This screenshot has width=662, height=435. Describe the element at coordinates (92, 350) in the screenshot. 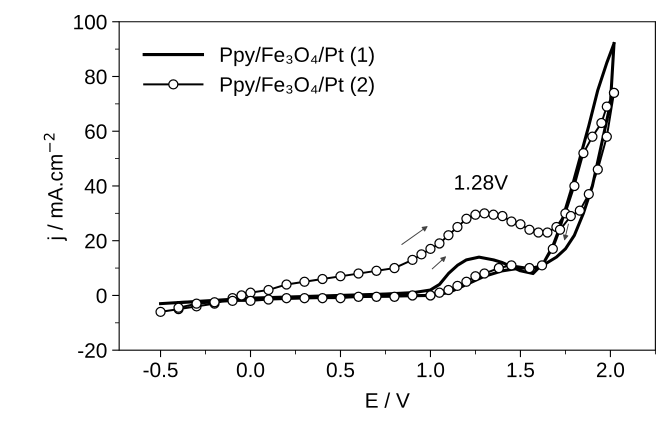

I see `y-tick-label: -20` at that location.